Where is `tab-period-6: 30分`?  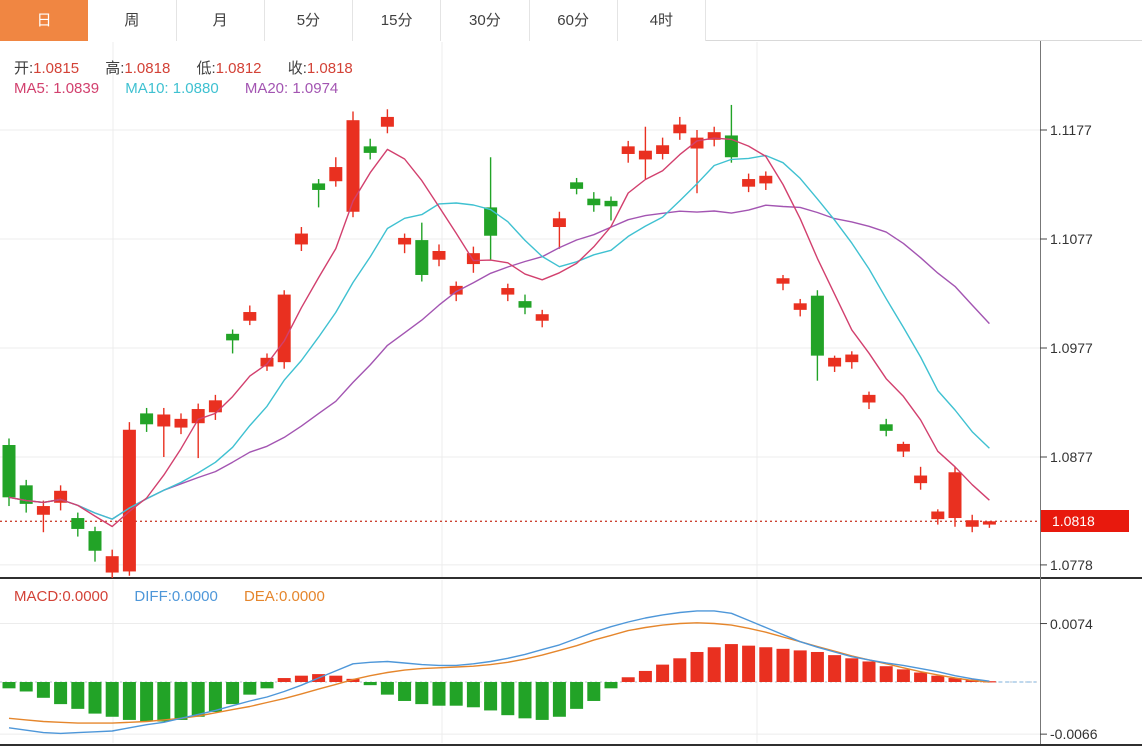 tab-period-6: 30分 is located at coordinates (485, 20).